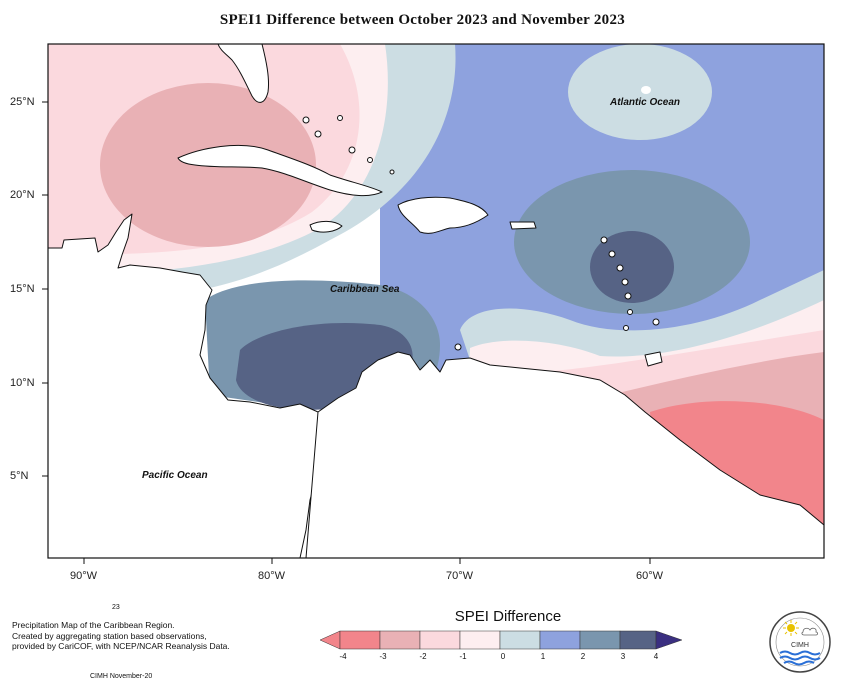 Image resolution: width=845 pixels, height=684 pixels. Describe the element at coordinates (365, 289) in the screenshot. I see `caribbean-sea-label: Caribbean Sea` at that location.